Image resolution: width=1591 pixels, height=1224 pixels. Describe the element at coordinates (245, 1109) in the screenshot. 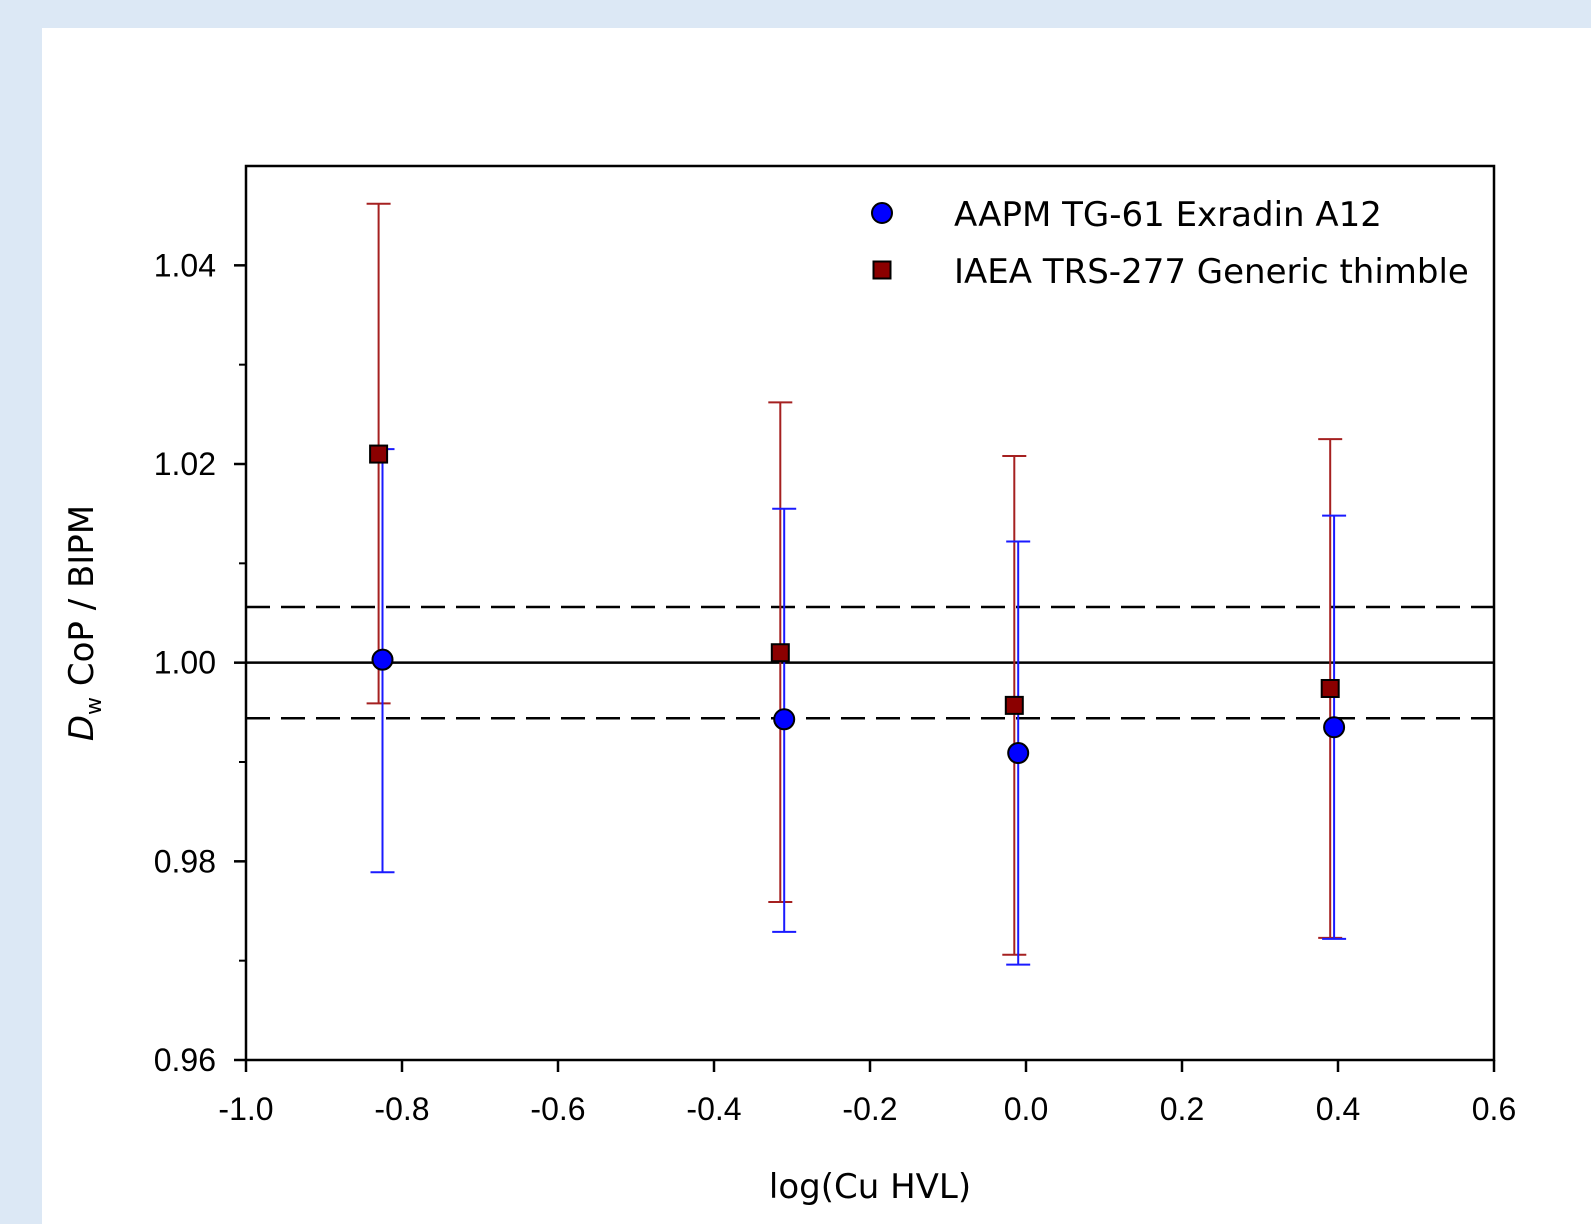

I see `x-tick-label: -1.0` at that location.